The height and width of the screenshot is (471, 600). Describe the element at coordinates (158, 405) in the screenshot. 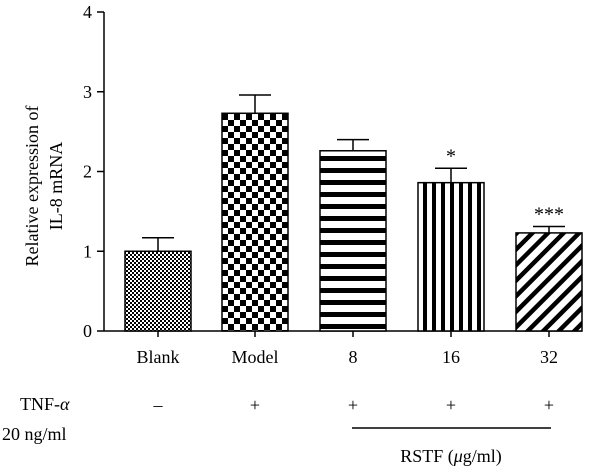

I see `treatment-sign: –` at that location.